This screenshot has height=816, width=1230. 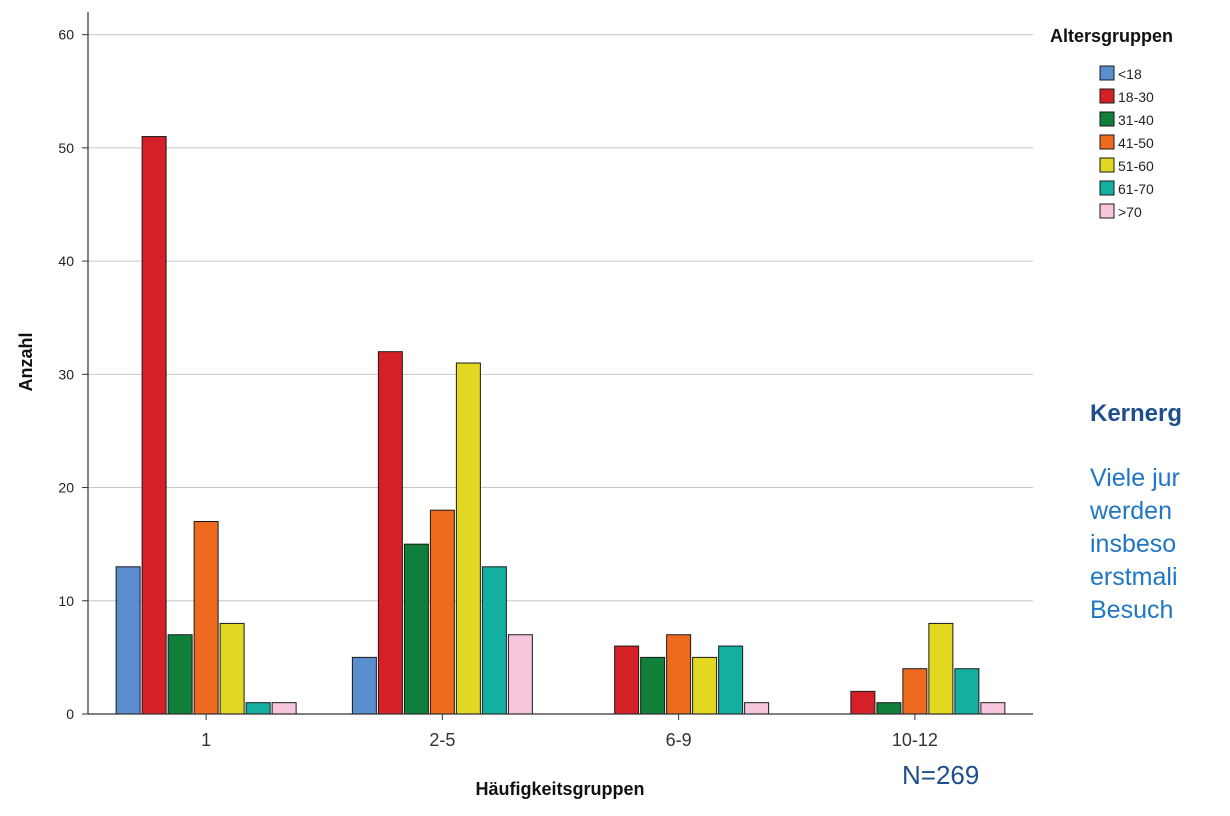 What do you see at coordinates (915, 740) in the screenshot?
I see `x-tick-label: 10-12` at bounding box center [915, 740].